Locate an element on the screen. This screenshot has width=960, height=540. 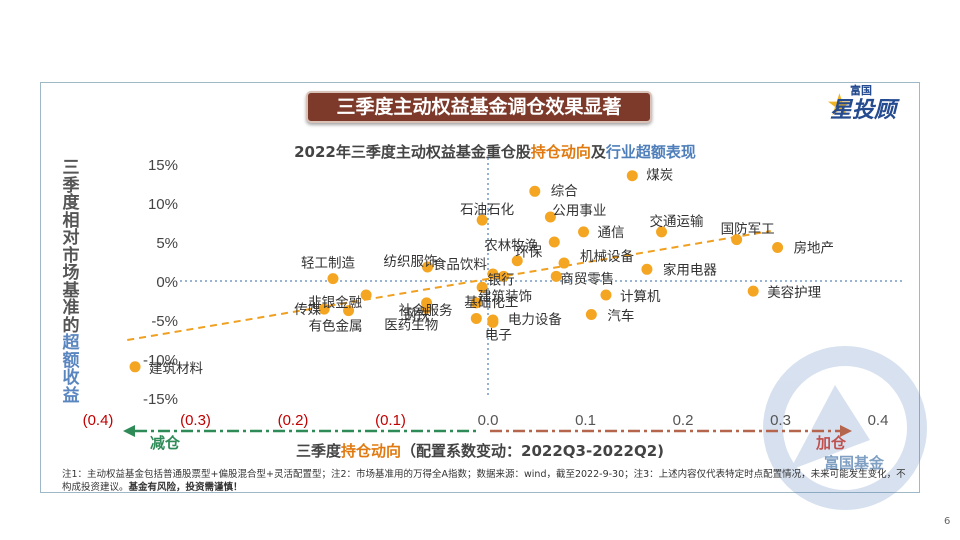
data-point-label: 非银金融 is located at coordinates (335, 303).